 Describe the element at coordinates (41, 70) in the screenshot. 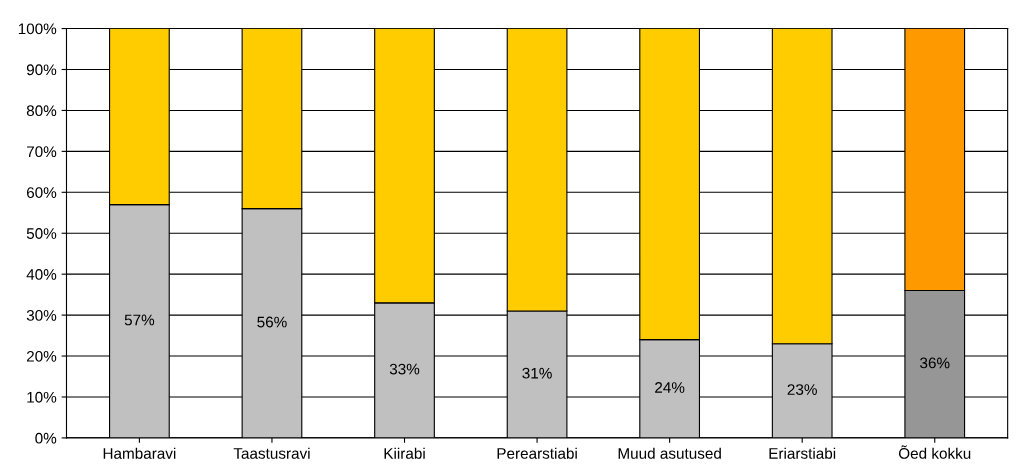

I see `y-tick-label: 90%` at that location.